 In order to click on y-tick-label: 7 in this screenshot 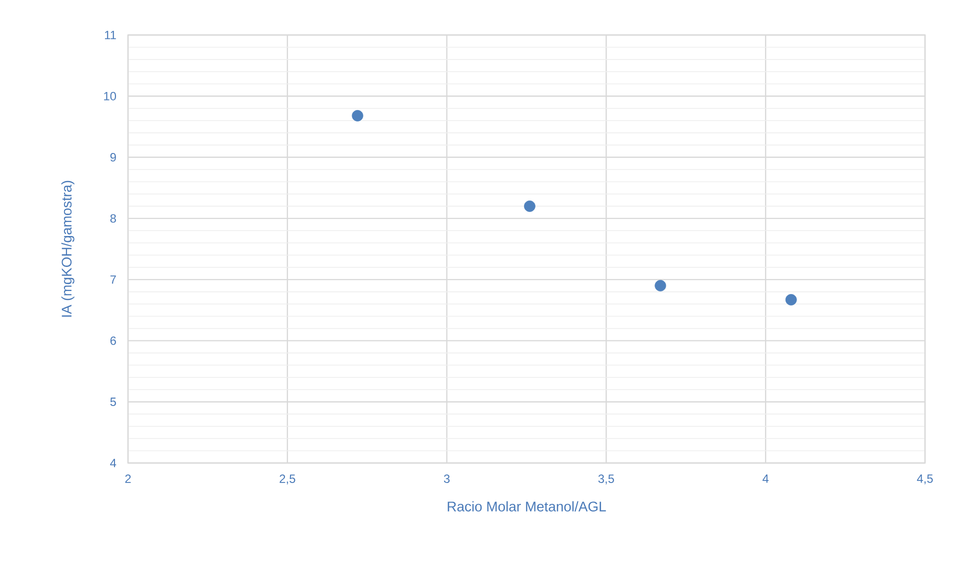, I will do `click(113, 279)`.